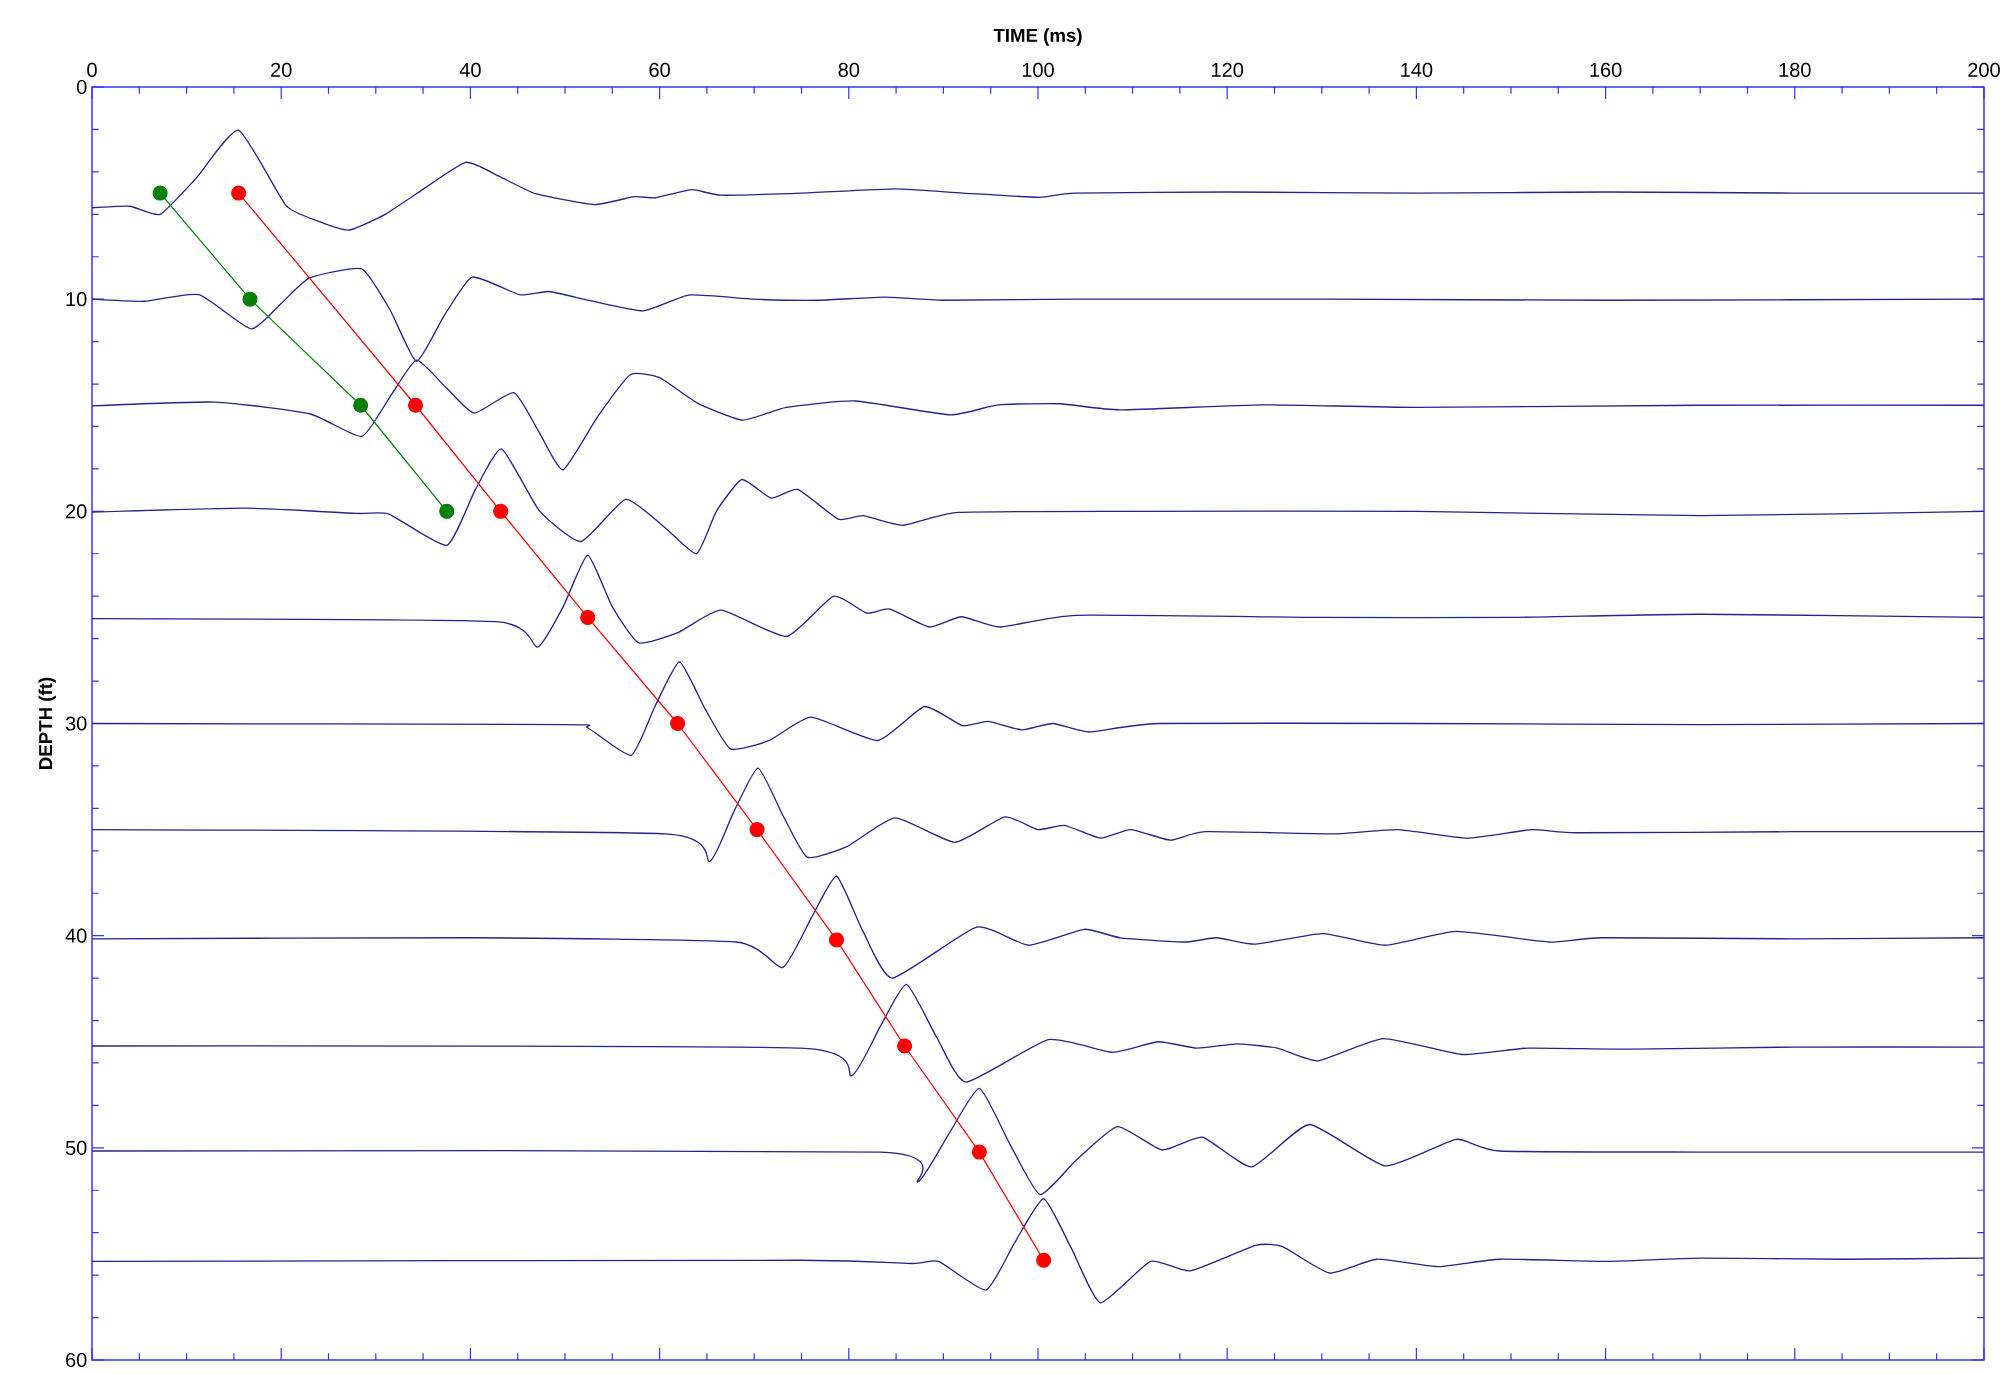  Describe the element at coordinates (76, 299) in the screenshot. I see `y-tick-label: 10` at that location.